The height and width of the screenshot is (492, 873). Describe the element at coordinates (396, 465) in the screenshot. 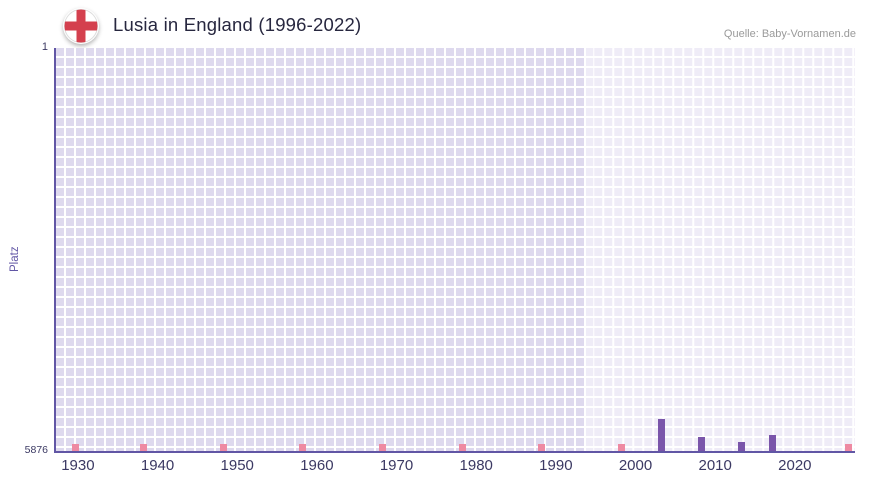

I see `x-axis-tick-label: 1970` at that location.